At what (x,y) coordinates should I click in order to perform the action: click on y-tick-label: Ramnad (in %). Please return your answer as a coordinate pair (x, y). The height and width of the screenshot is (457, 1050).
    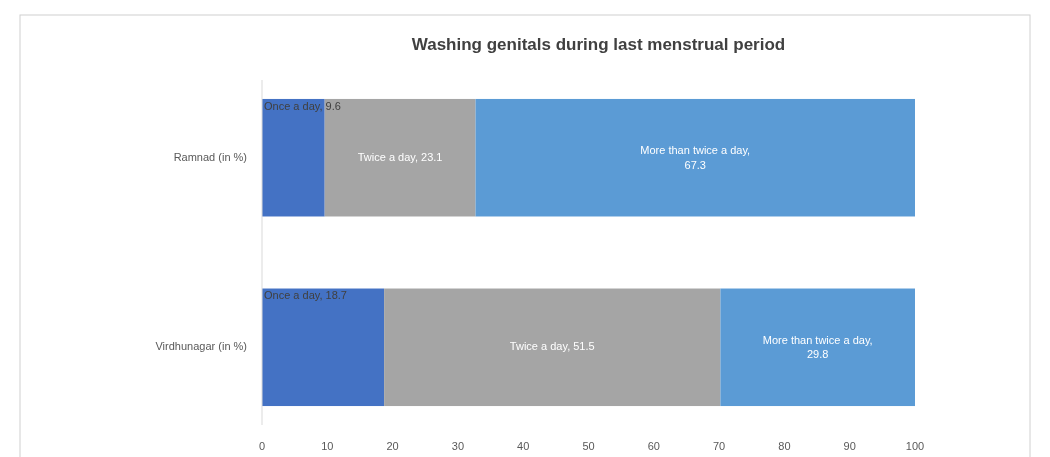
    Looking at the image, I should click on (210, 156).